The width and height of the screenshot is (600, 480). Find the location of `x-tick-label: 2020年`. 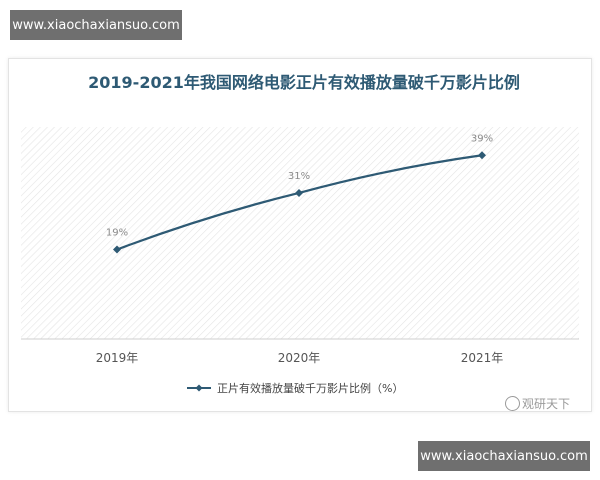

x-tick-label: 2020年 is located at coordinates (299, 358).